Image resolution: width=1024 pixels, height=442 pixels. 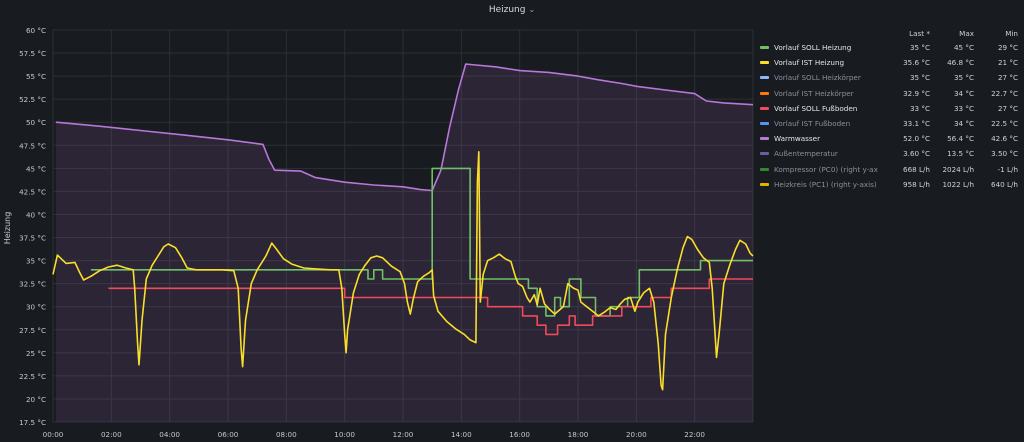 What do you see at coordinates (809, 63) in the screenshot?
I see `legend-series-label: Vorlauf IST Heizung` at bounding box center [809, 63].